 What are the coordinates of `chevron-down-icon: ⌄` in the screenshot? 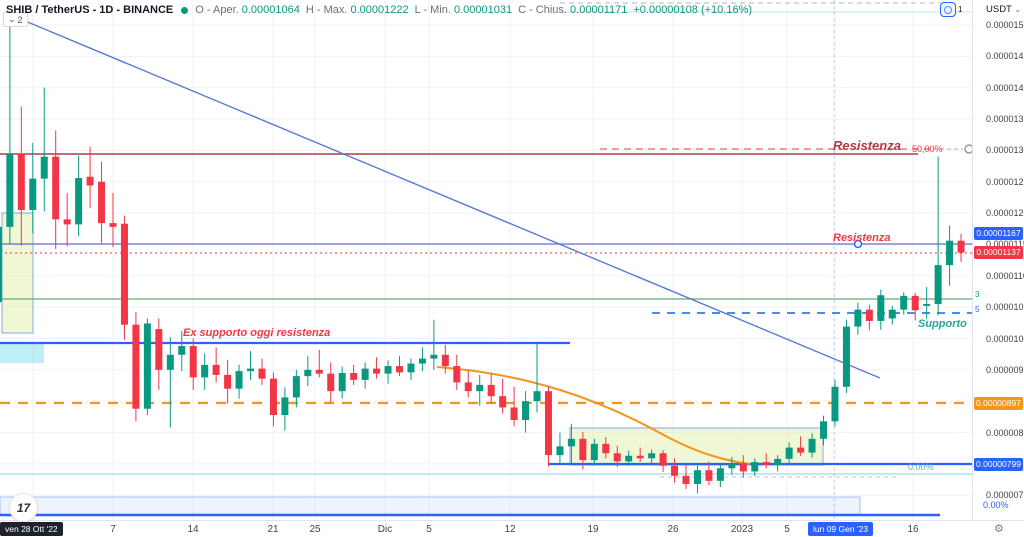 It's located at (12, 19).